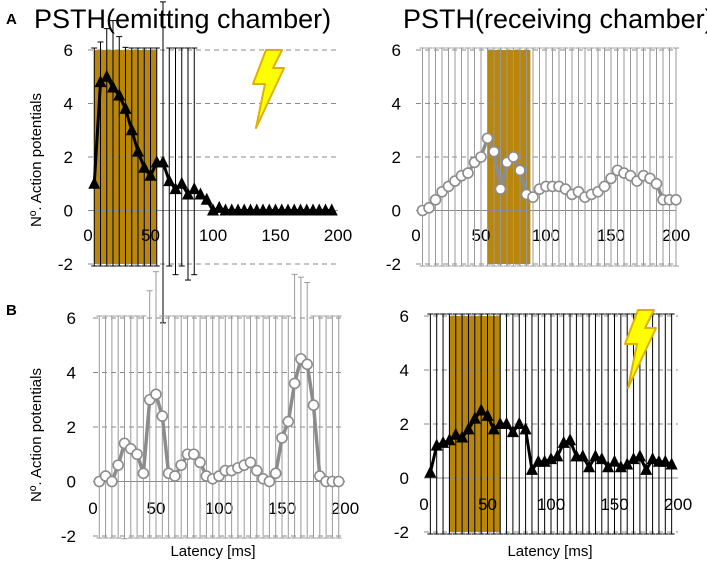  What do you see at coordinates (555, 19) in the screenshot?
I see `title-receiving-chamber: PSTH(receiving chamber)` at bounding box center [555, 19].